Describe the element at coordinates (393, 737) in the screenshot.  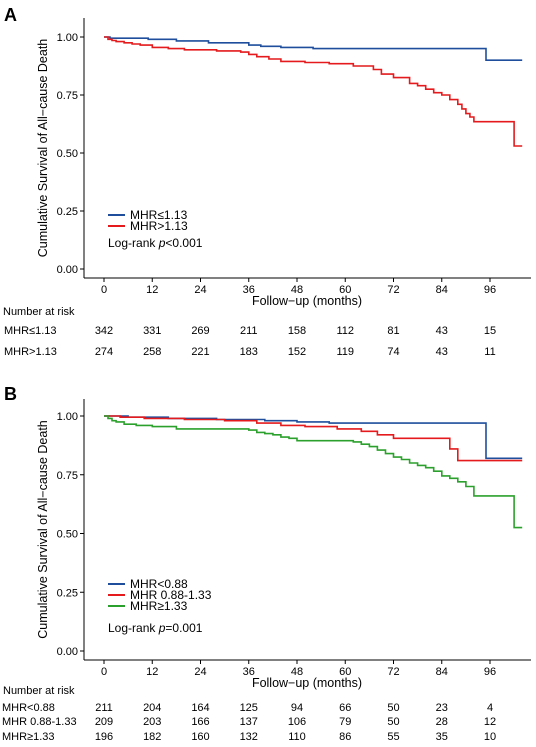
I see `risk-value: 55` at that location.